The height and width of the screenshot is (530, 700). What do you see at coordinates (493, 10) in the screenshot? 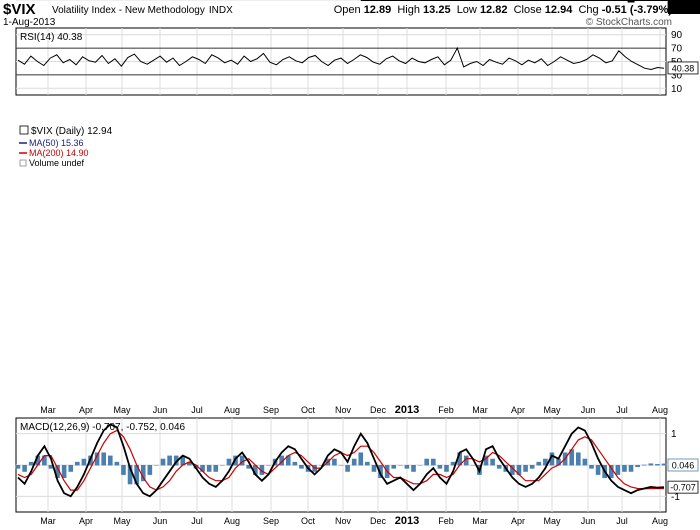
I see `low-value: 12.82` at bounding box center [493, 10].